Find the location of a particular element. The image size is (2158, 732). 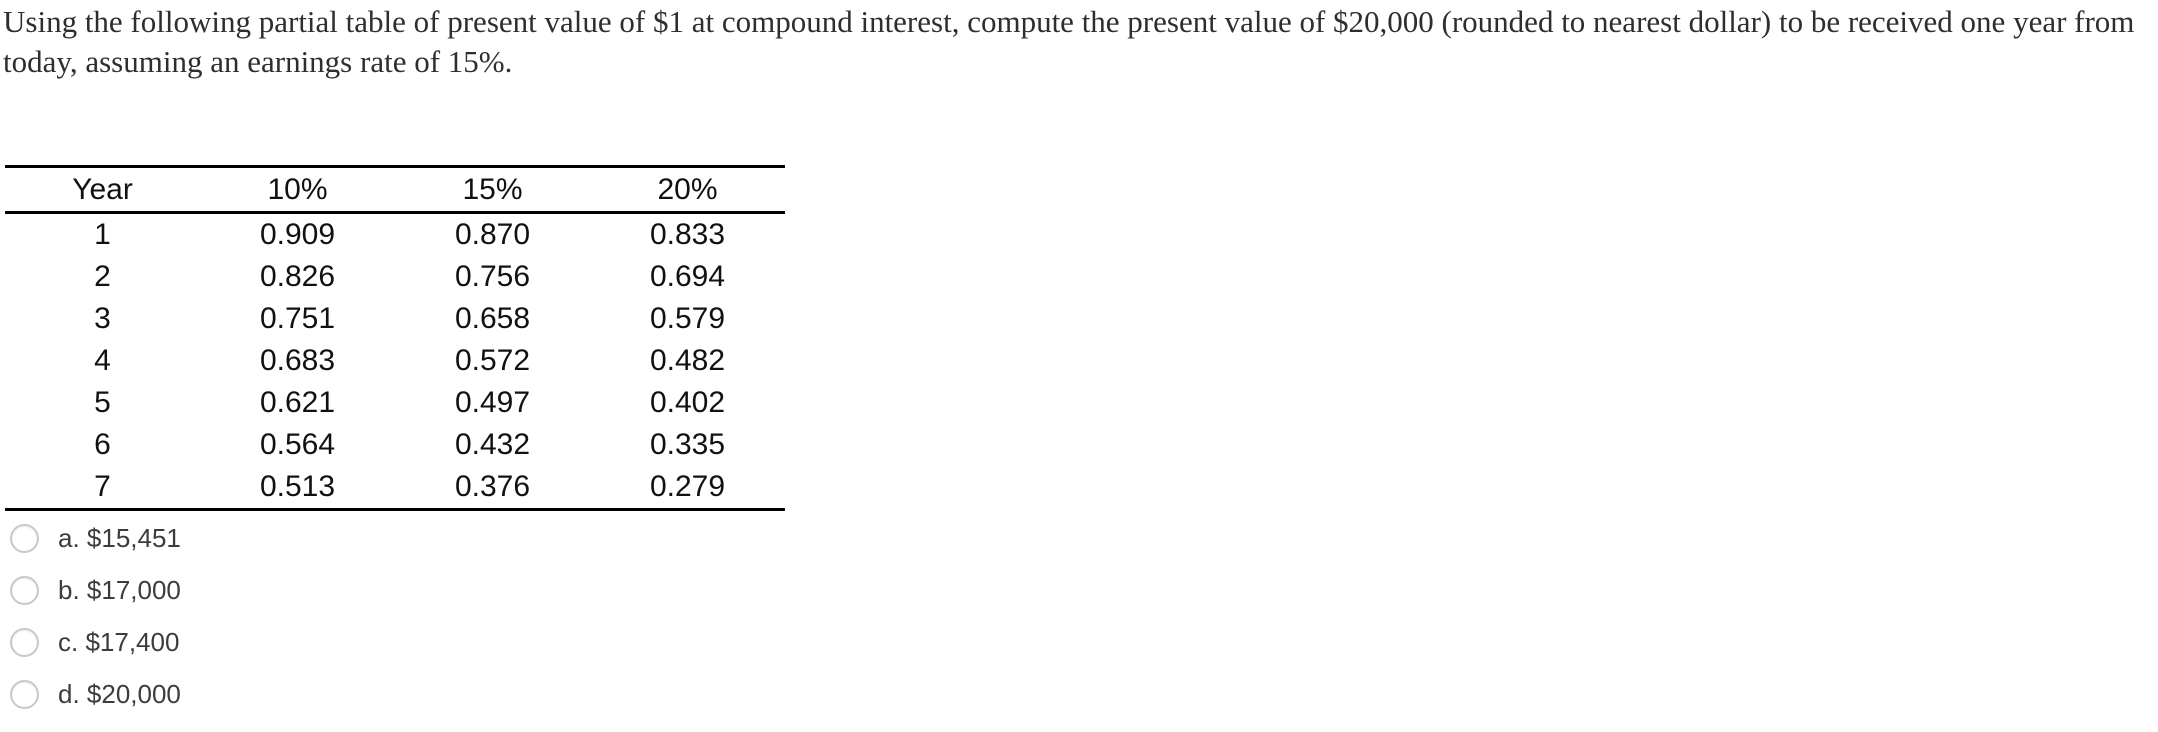

answer-option-b: b. $17,000 is located at coordinates (95, 590).